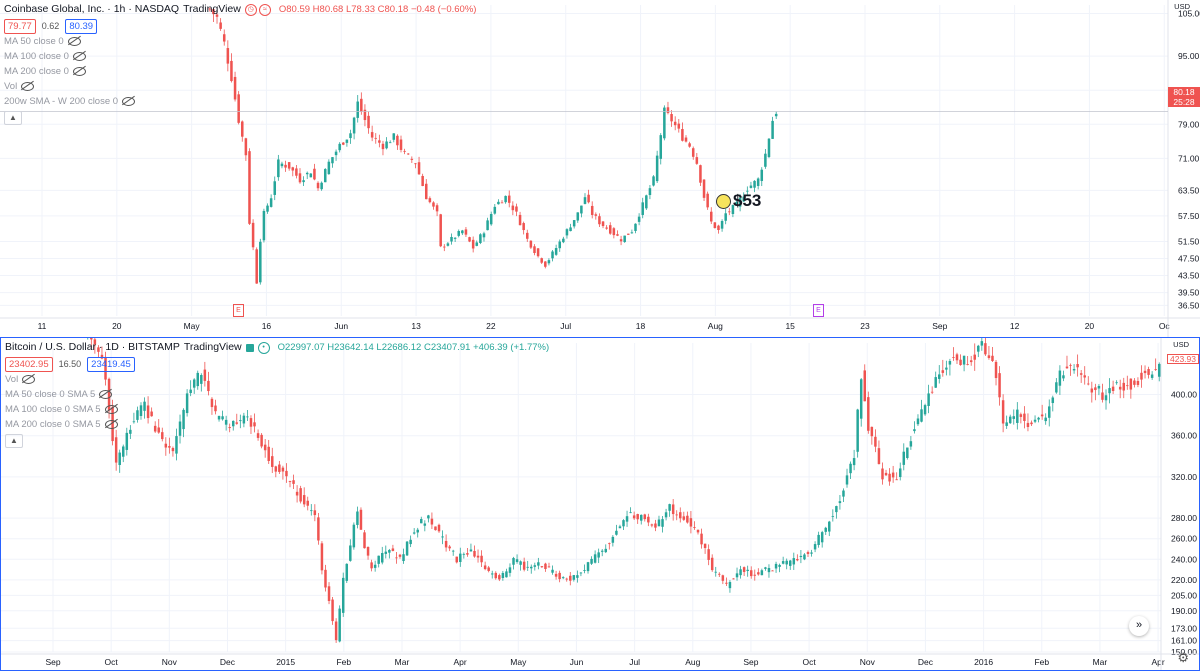  What do you see at coordinates (277, 394) in the screenshot?
I see `indicator-ma50: MA 50 close 0 SMA 5` at bounding box center [277, 394].